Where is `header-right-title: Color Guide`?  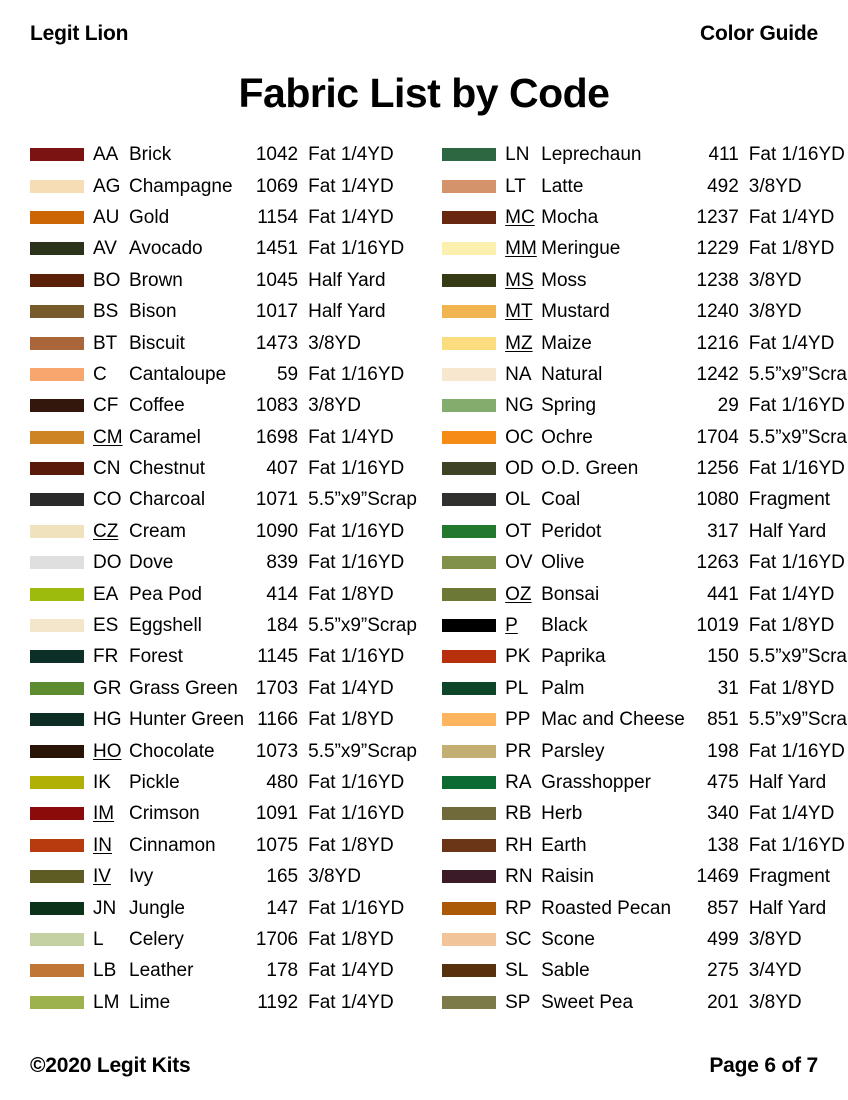 header-right-title: Color Guide is located at coordinates (759, 33).